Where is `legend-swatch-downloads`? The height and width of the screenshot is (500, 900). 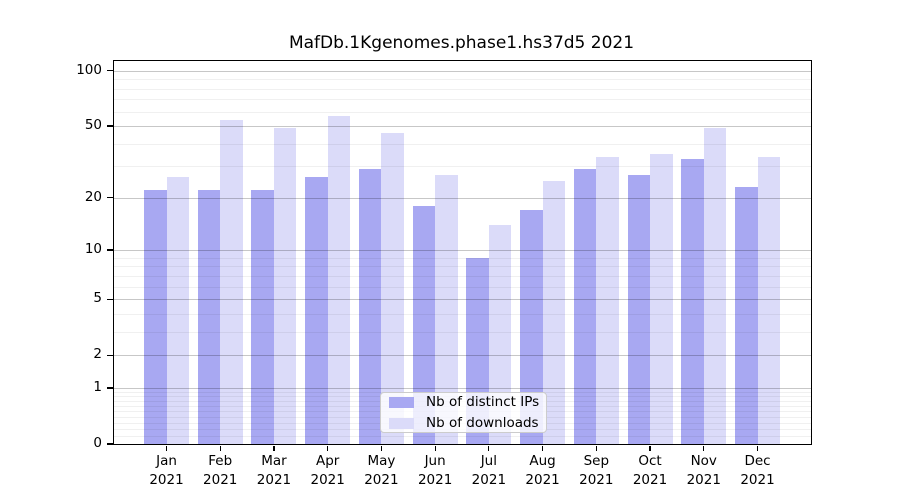 legend-swatch-downloads is located at coordinates (401, 423).